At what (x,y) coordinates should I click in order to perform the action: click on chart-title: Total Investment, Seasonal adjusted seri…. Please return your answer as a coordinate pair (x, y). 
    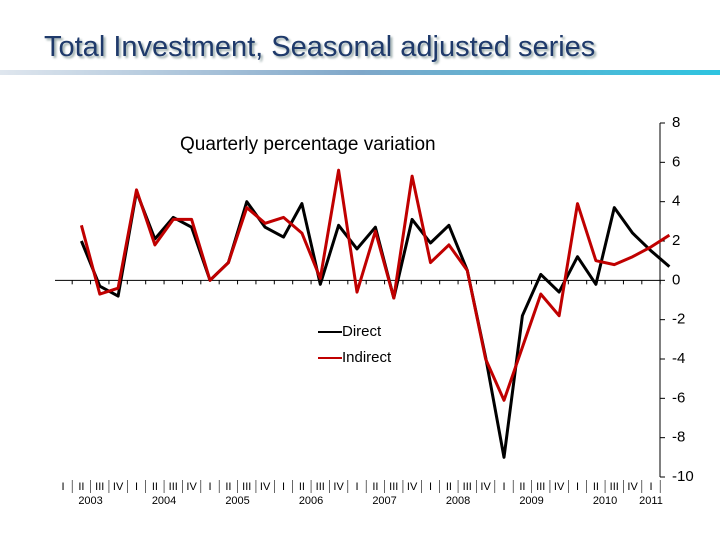
    Looking at the image, I should click on (320, 47).